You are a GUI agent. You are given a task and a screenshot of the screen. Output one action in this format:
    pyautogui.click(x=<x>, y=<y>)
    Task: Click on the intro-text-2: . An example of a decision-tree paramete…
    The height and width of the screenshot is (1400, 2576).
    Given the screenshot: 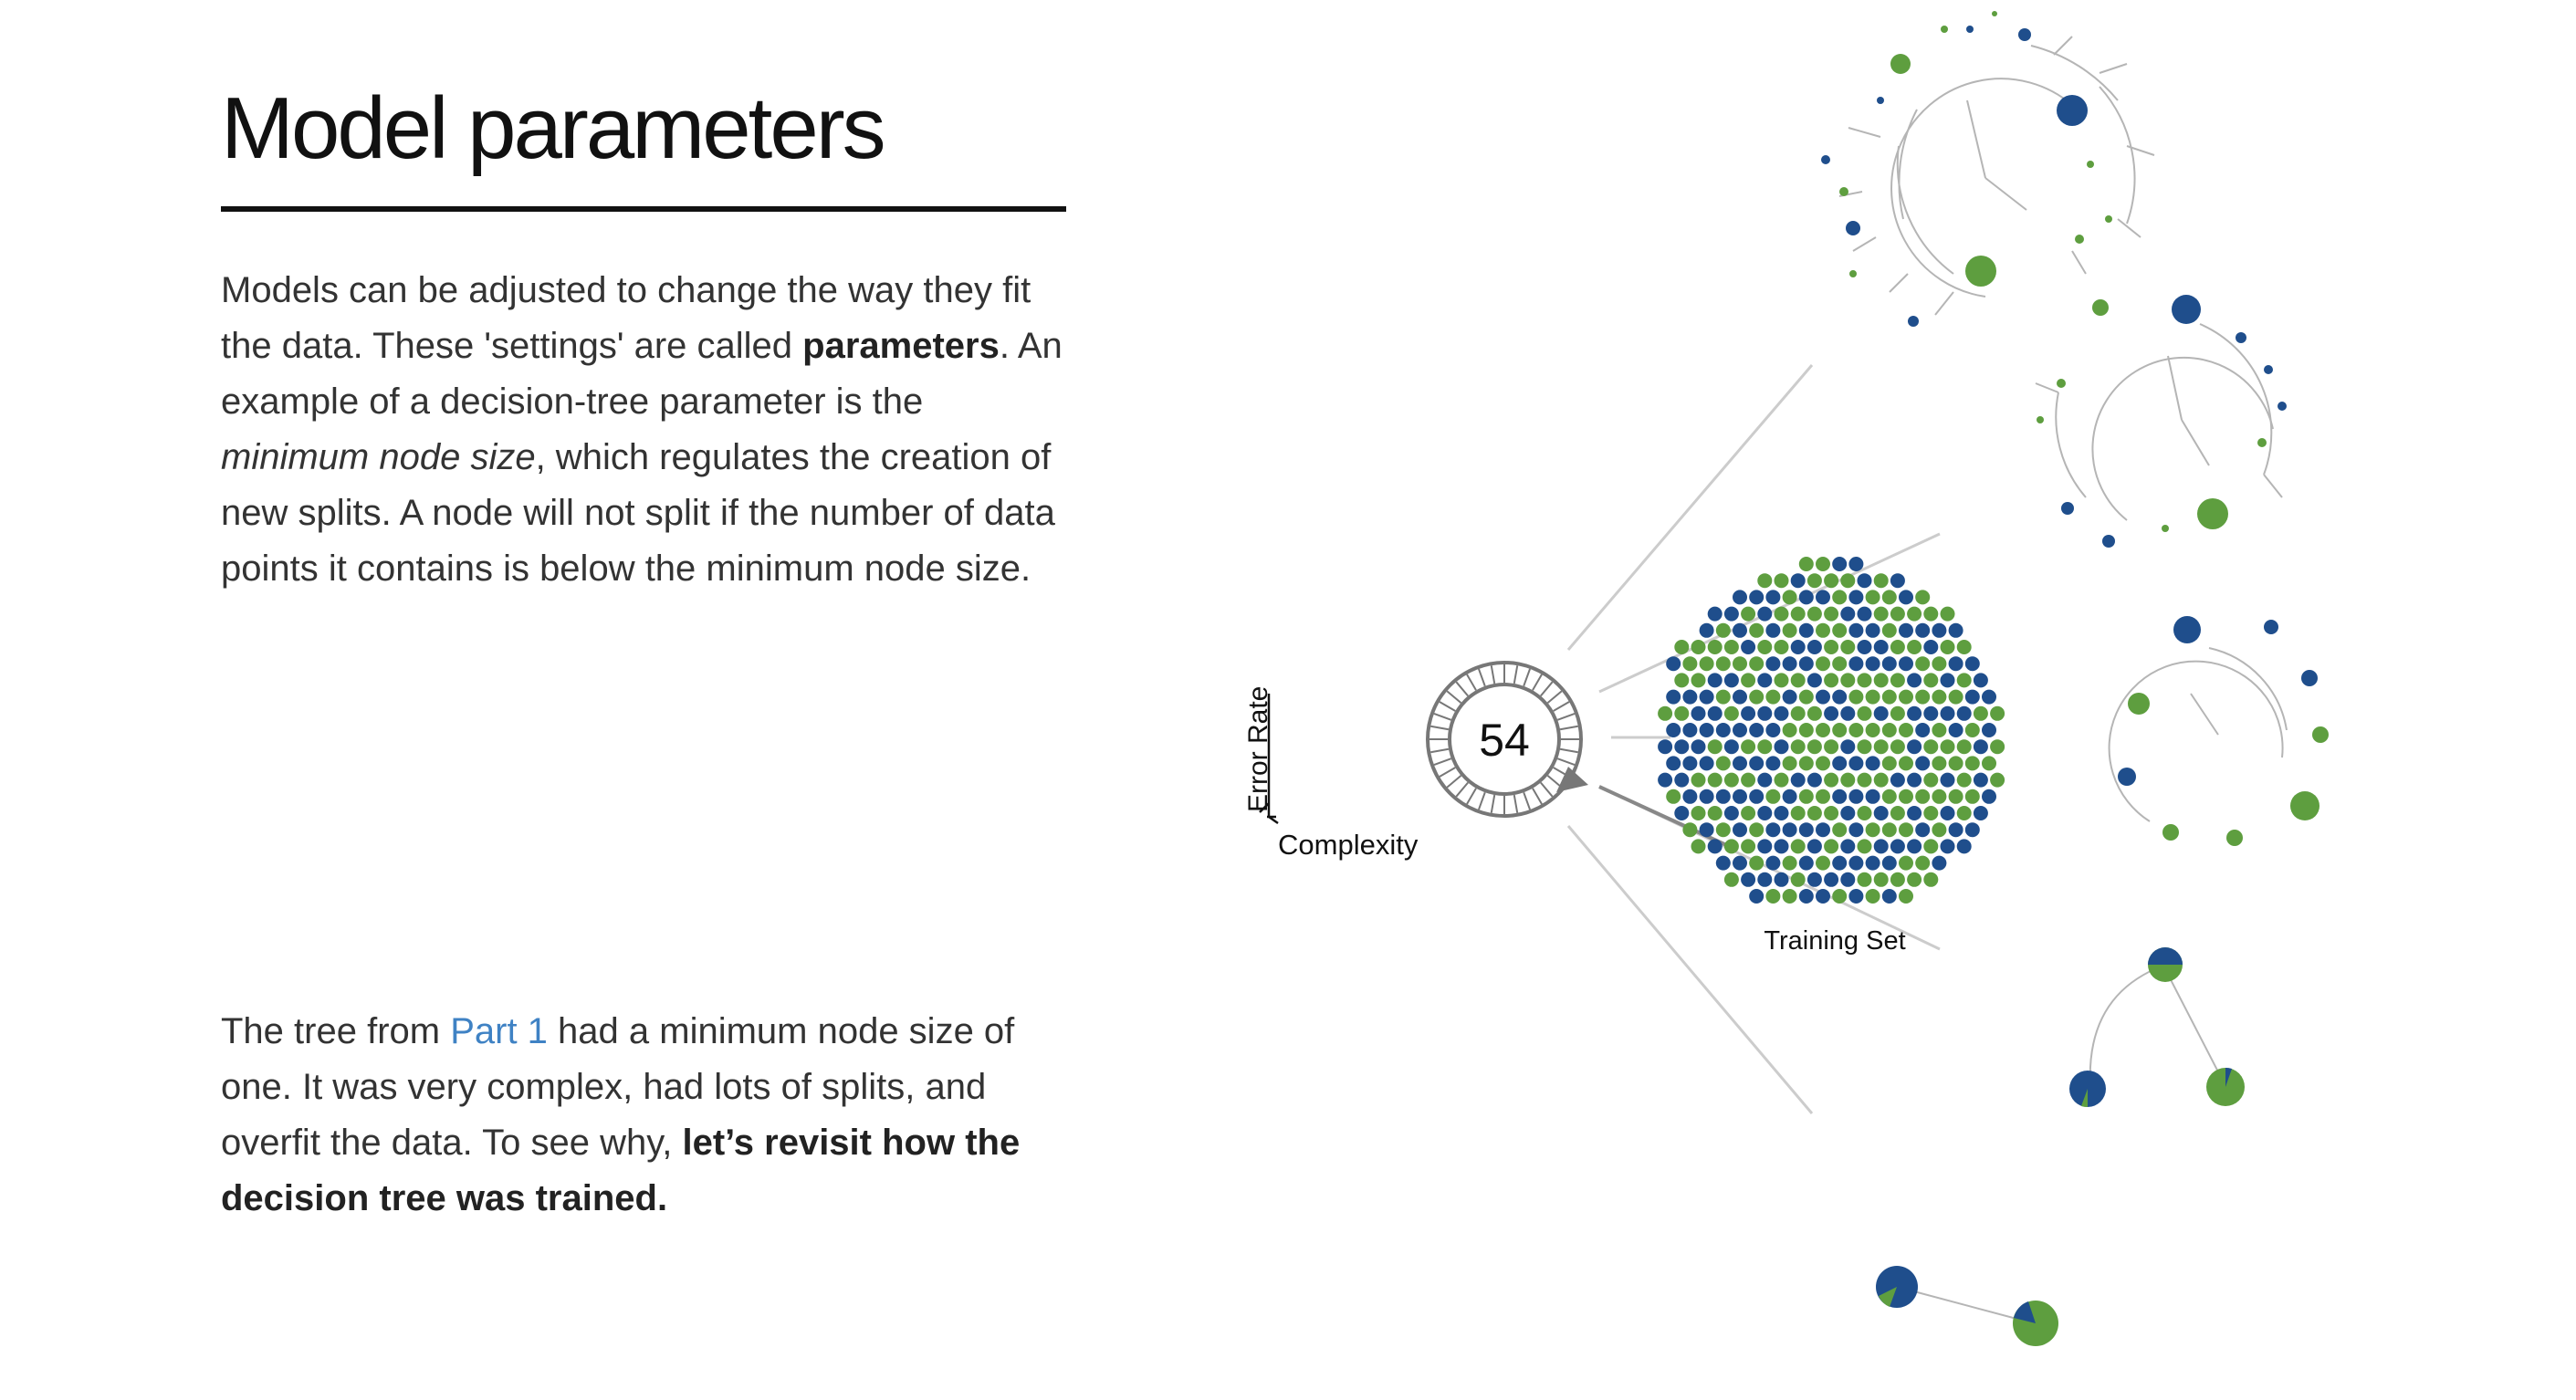 What is the action you would take?
    pyautogui.click(x=642, y=374)
    